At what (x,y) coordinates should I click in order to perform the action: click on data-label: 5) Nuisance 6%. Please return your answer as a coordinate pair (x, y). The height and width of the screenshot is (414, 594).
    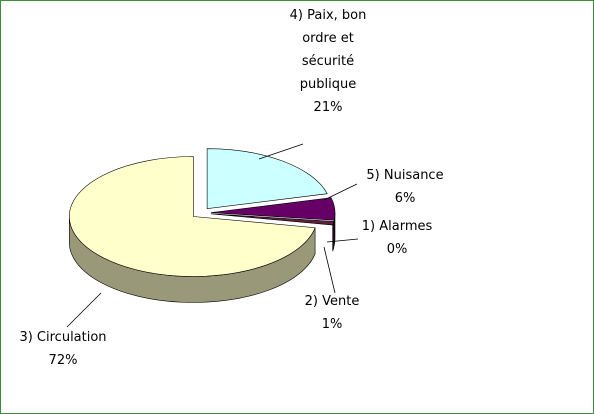
    Looking at the image, I should click on (405, 187).